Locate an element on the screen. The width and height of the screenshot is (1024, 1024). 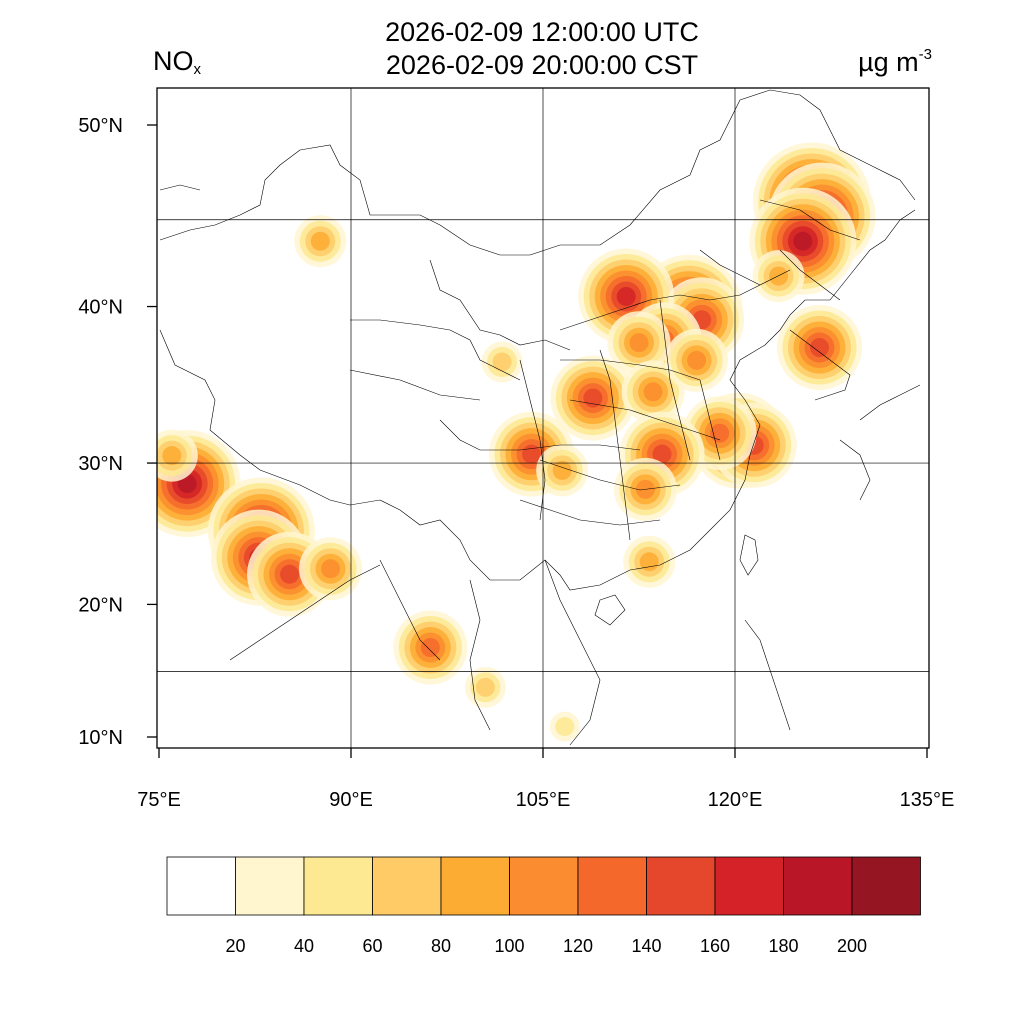
title-local-time: 2026-02-09 20:00:00 CST is located at coordinates (542, 65).